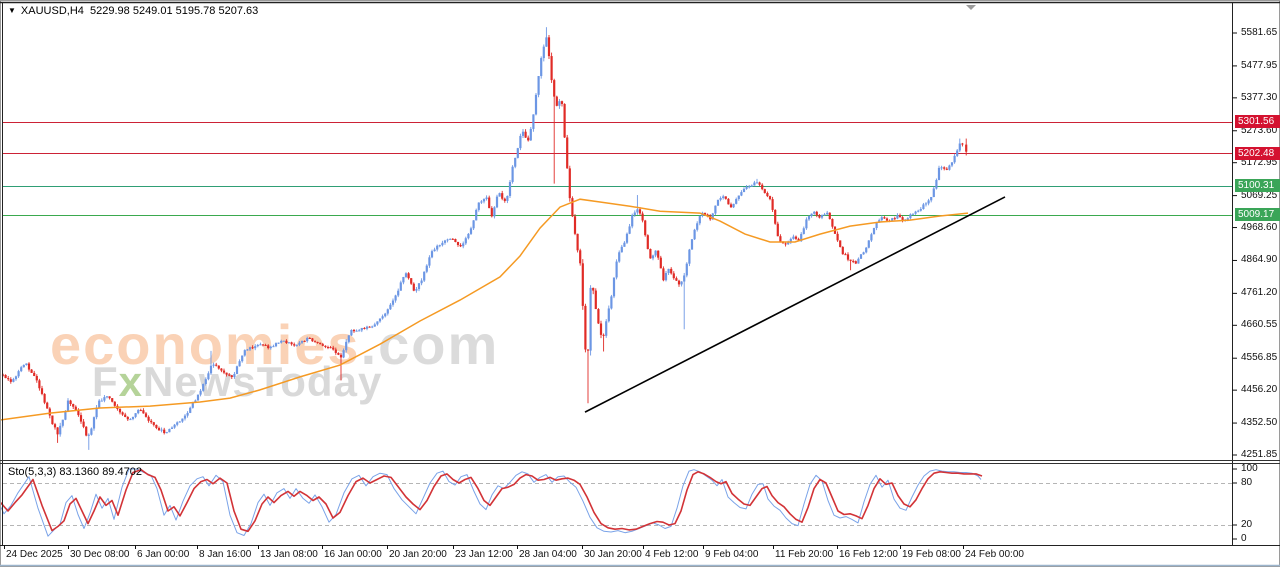 Image resolution: width=1280 pixels, height=567 pixels. What do you see at coordinates (131, 381) in the screenshot?
I see `watermark-x-logo: x` at bounding box center [131, 381].